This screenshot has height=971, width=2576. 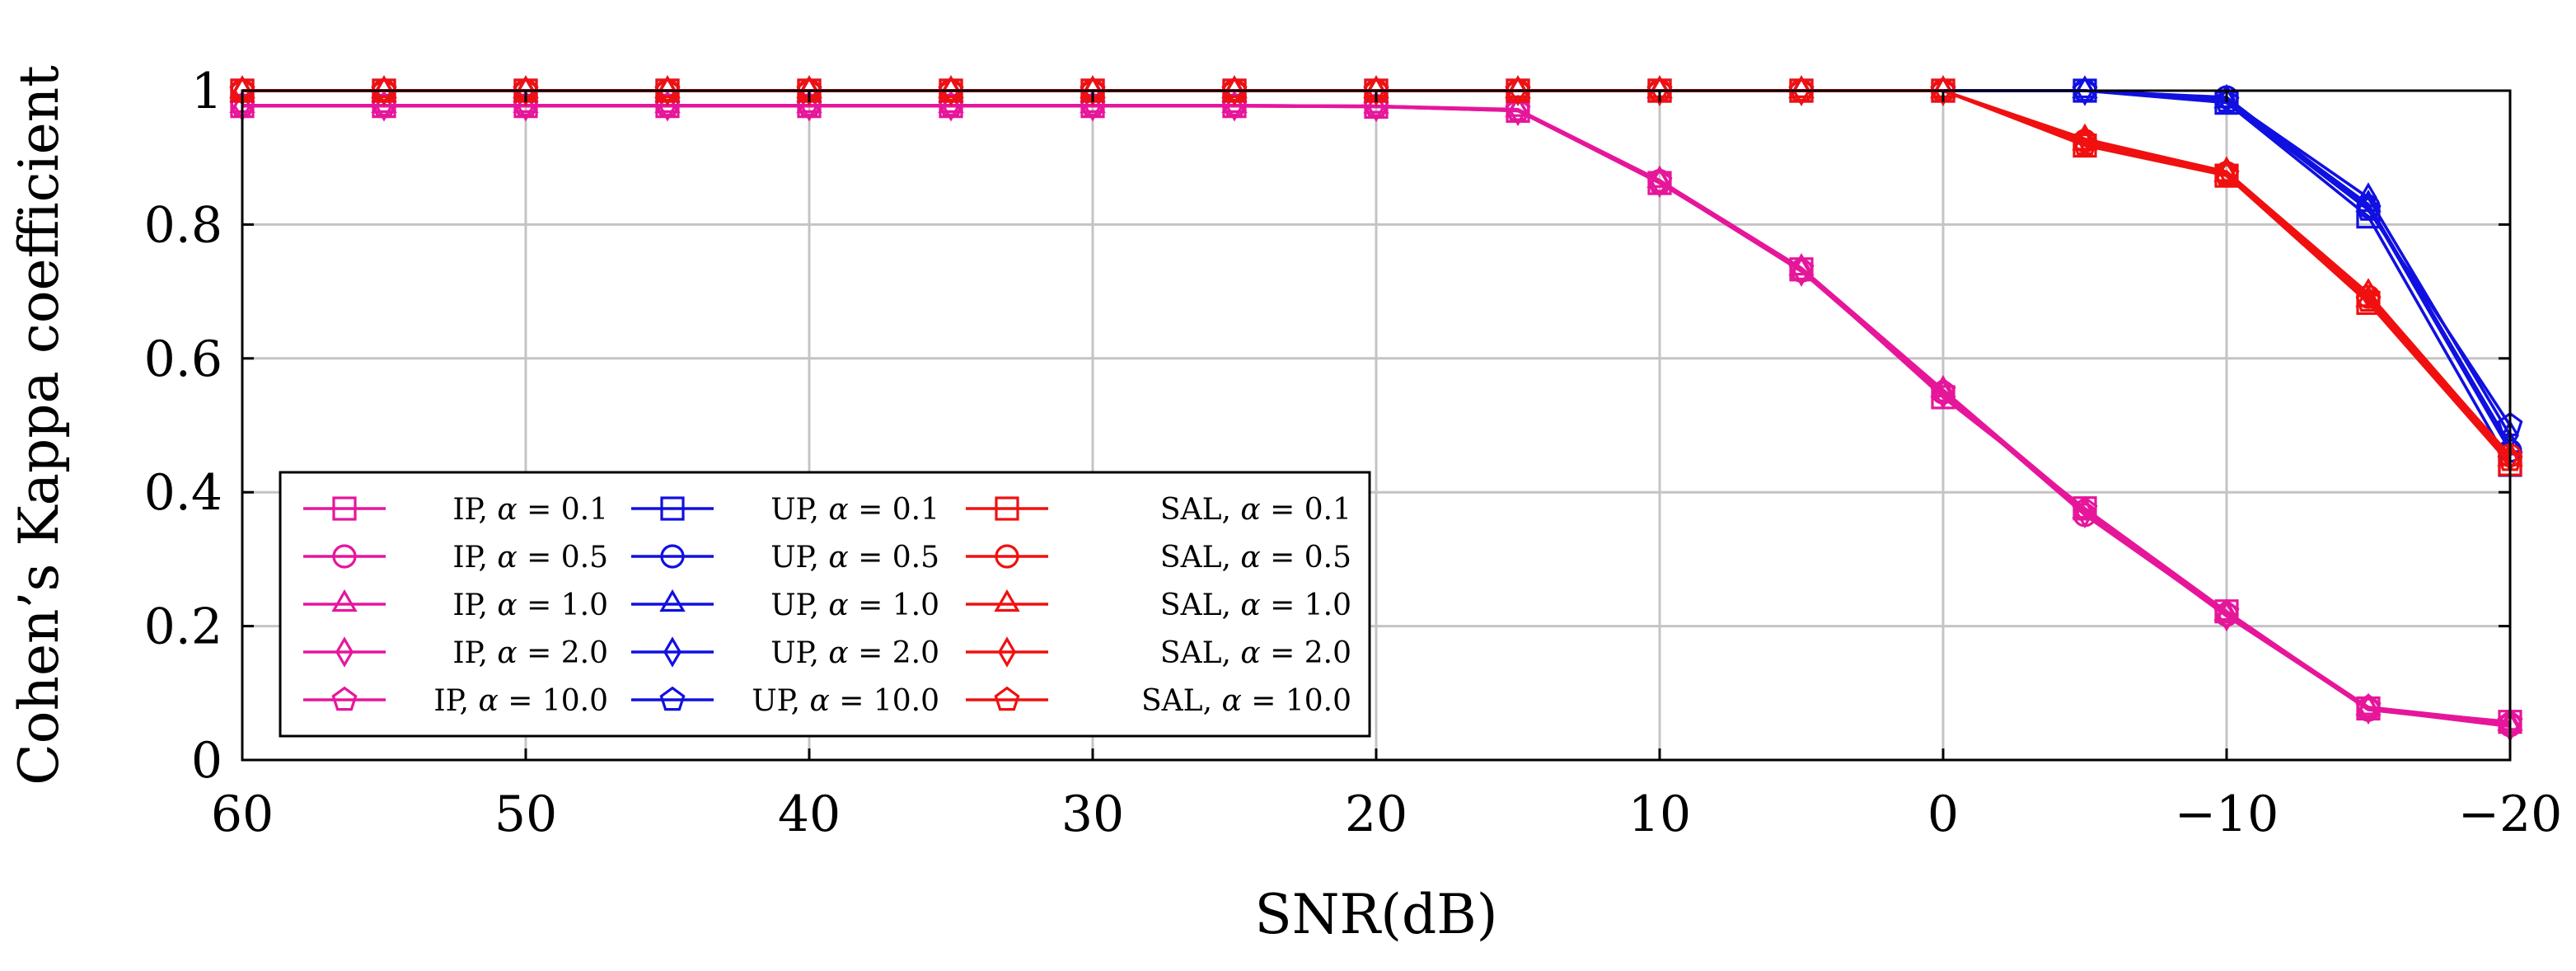 I want to click on legend-item: SAL, α = 2.0, so click(x=1158, y=653).